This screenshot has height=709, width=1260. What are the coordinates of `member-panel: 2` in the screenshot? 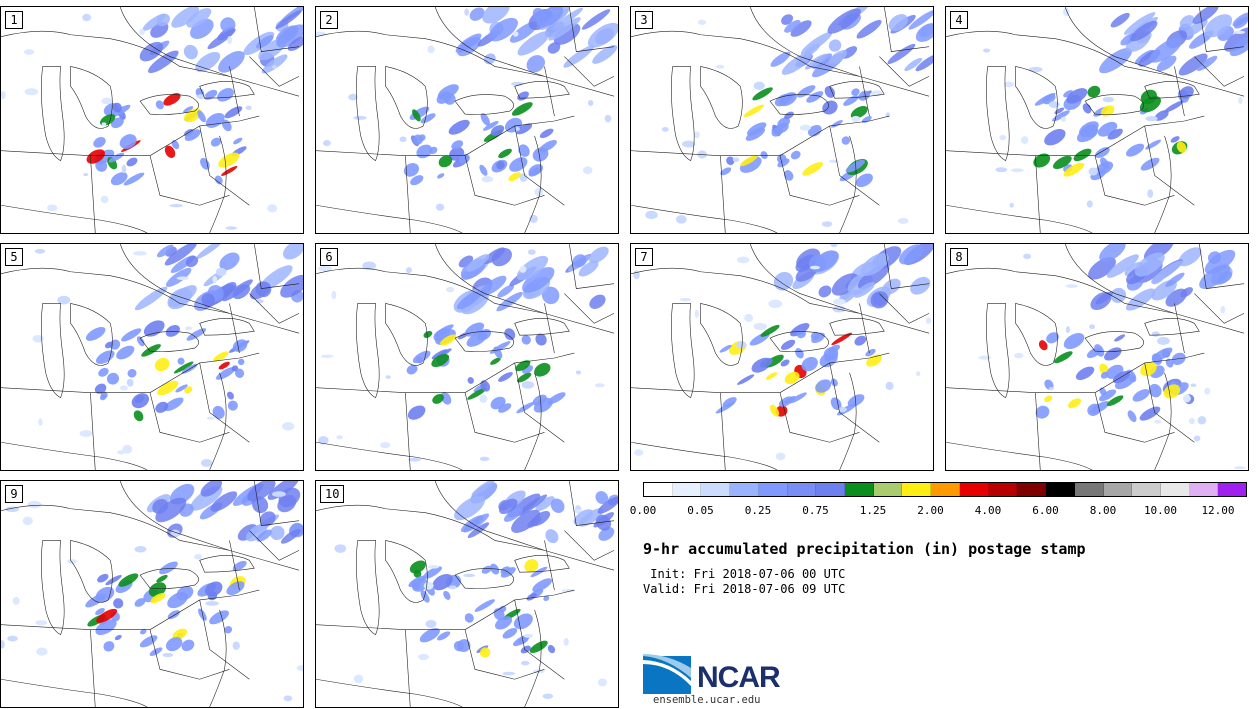 It's located at (467, 120).